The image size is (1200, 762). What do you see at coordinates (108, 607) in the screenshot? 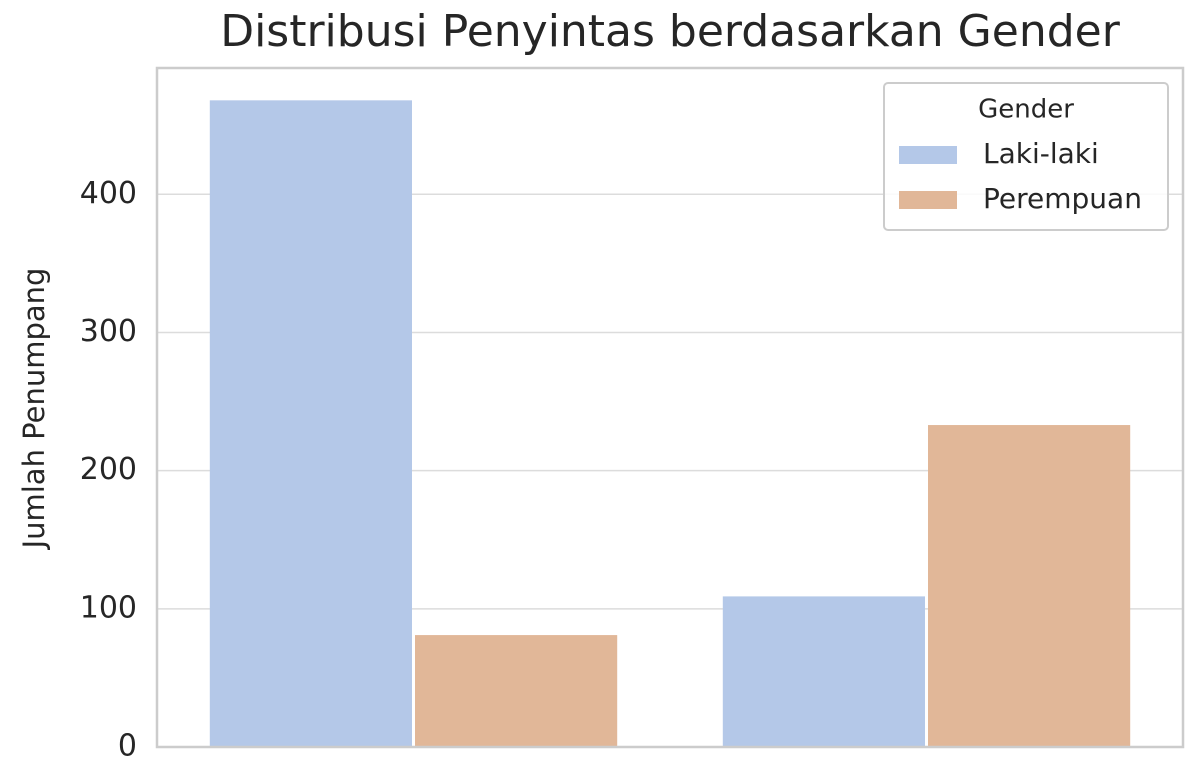
I see `y-tick-label: 100` at bounding box center [108, 607].